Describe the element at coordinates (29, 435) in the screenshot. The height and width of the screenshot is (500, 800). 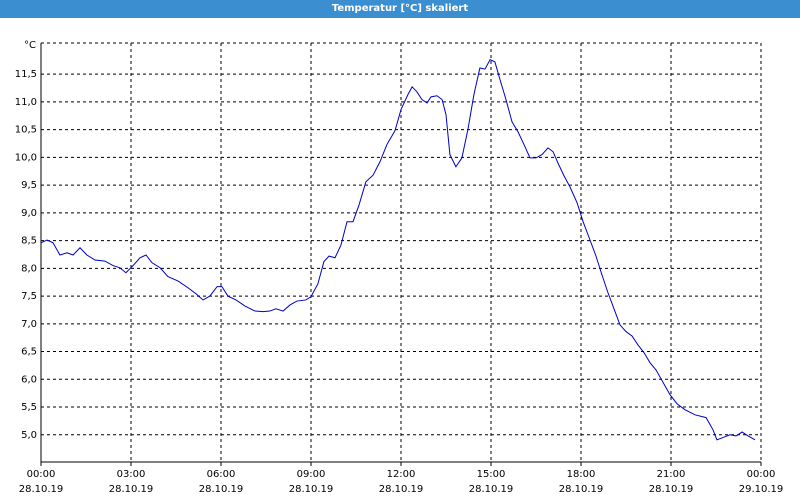
I see `y-tick-label: 5,0` at that location.